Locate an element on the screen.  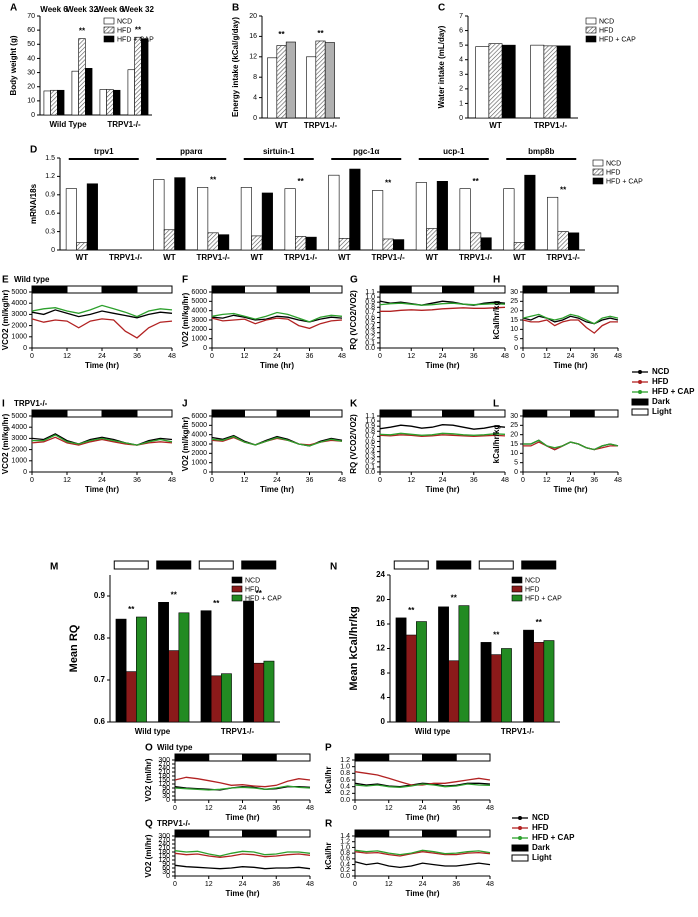
panel-label: I is located at coordinates (3, 404).